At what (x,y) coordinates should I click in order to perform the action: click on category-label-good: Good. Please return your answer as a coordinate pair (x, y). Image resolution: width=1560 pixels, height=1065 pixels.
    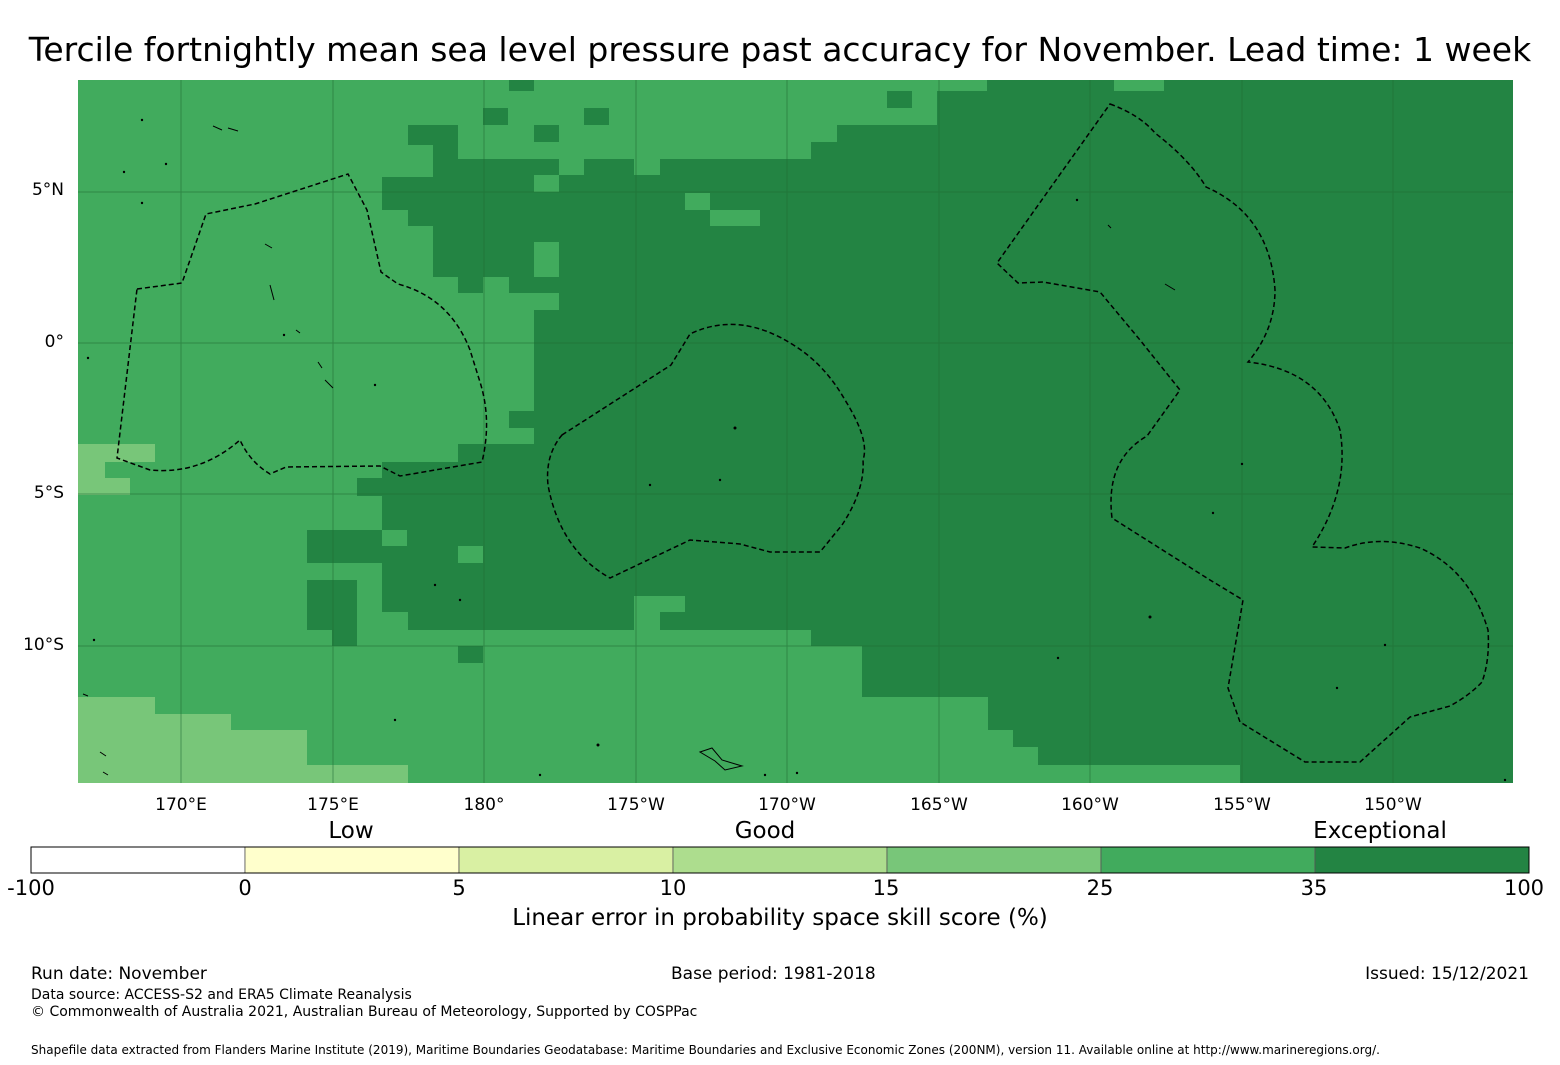
    Looking at the image, I should click on (765, 831).